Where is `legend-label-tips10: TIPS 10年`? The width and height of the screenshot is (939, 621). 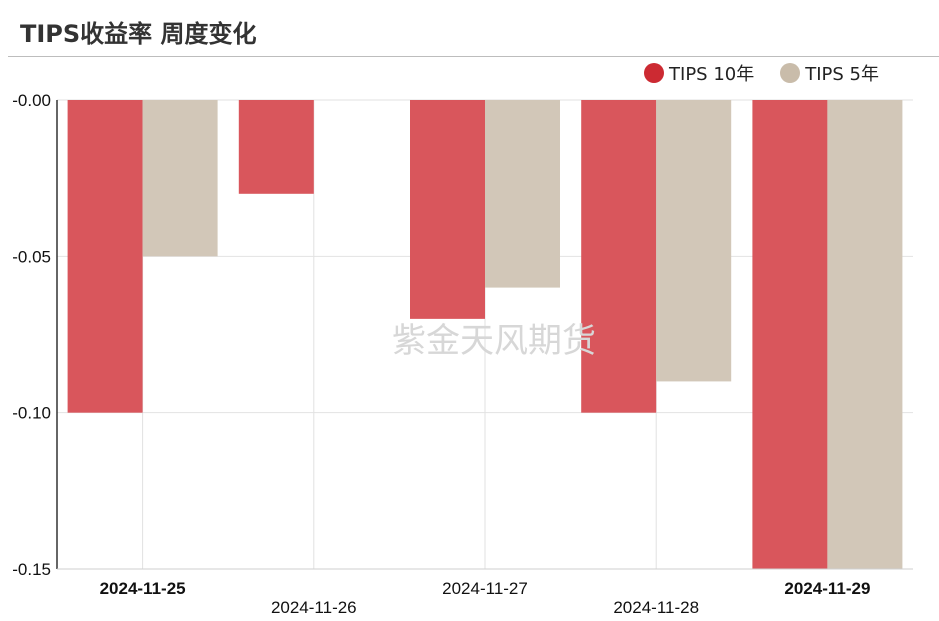
legend-label-tips10: TIPS 10年 is located at coordinates (712, 74).